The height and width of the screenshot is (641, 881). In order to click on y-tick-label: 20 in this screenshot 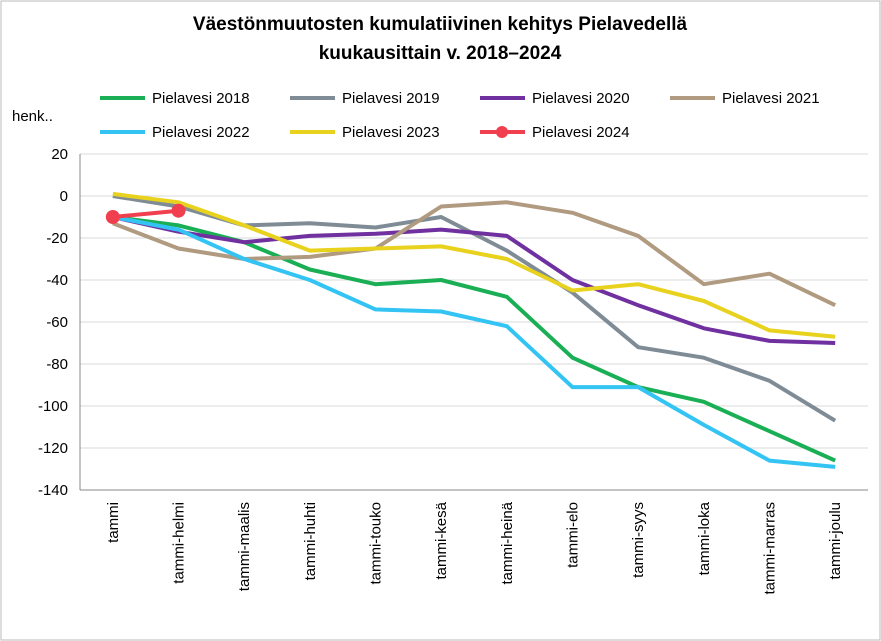, I will do `click(59, 154)`.